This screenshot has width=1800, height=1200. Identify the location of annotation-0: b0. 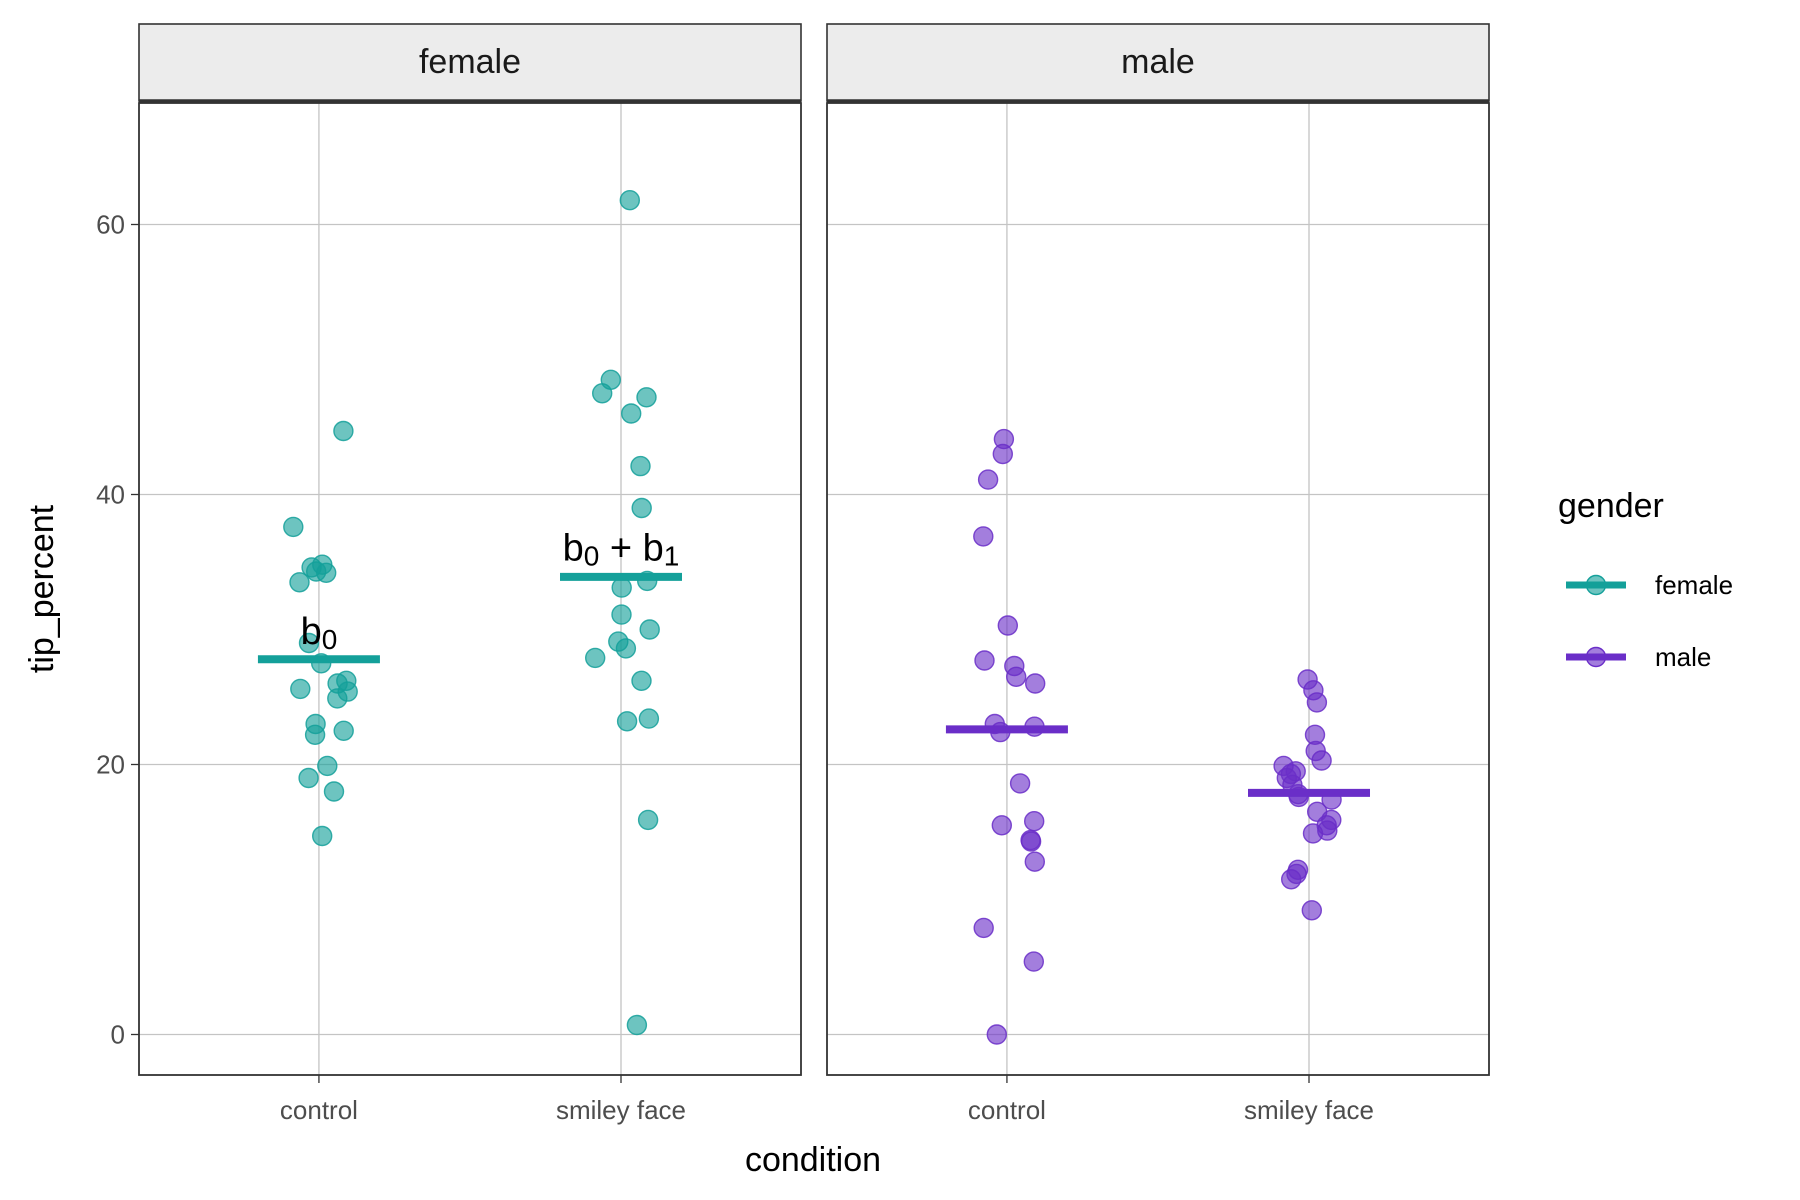
(319, 633).